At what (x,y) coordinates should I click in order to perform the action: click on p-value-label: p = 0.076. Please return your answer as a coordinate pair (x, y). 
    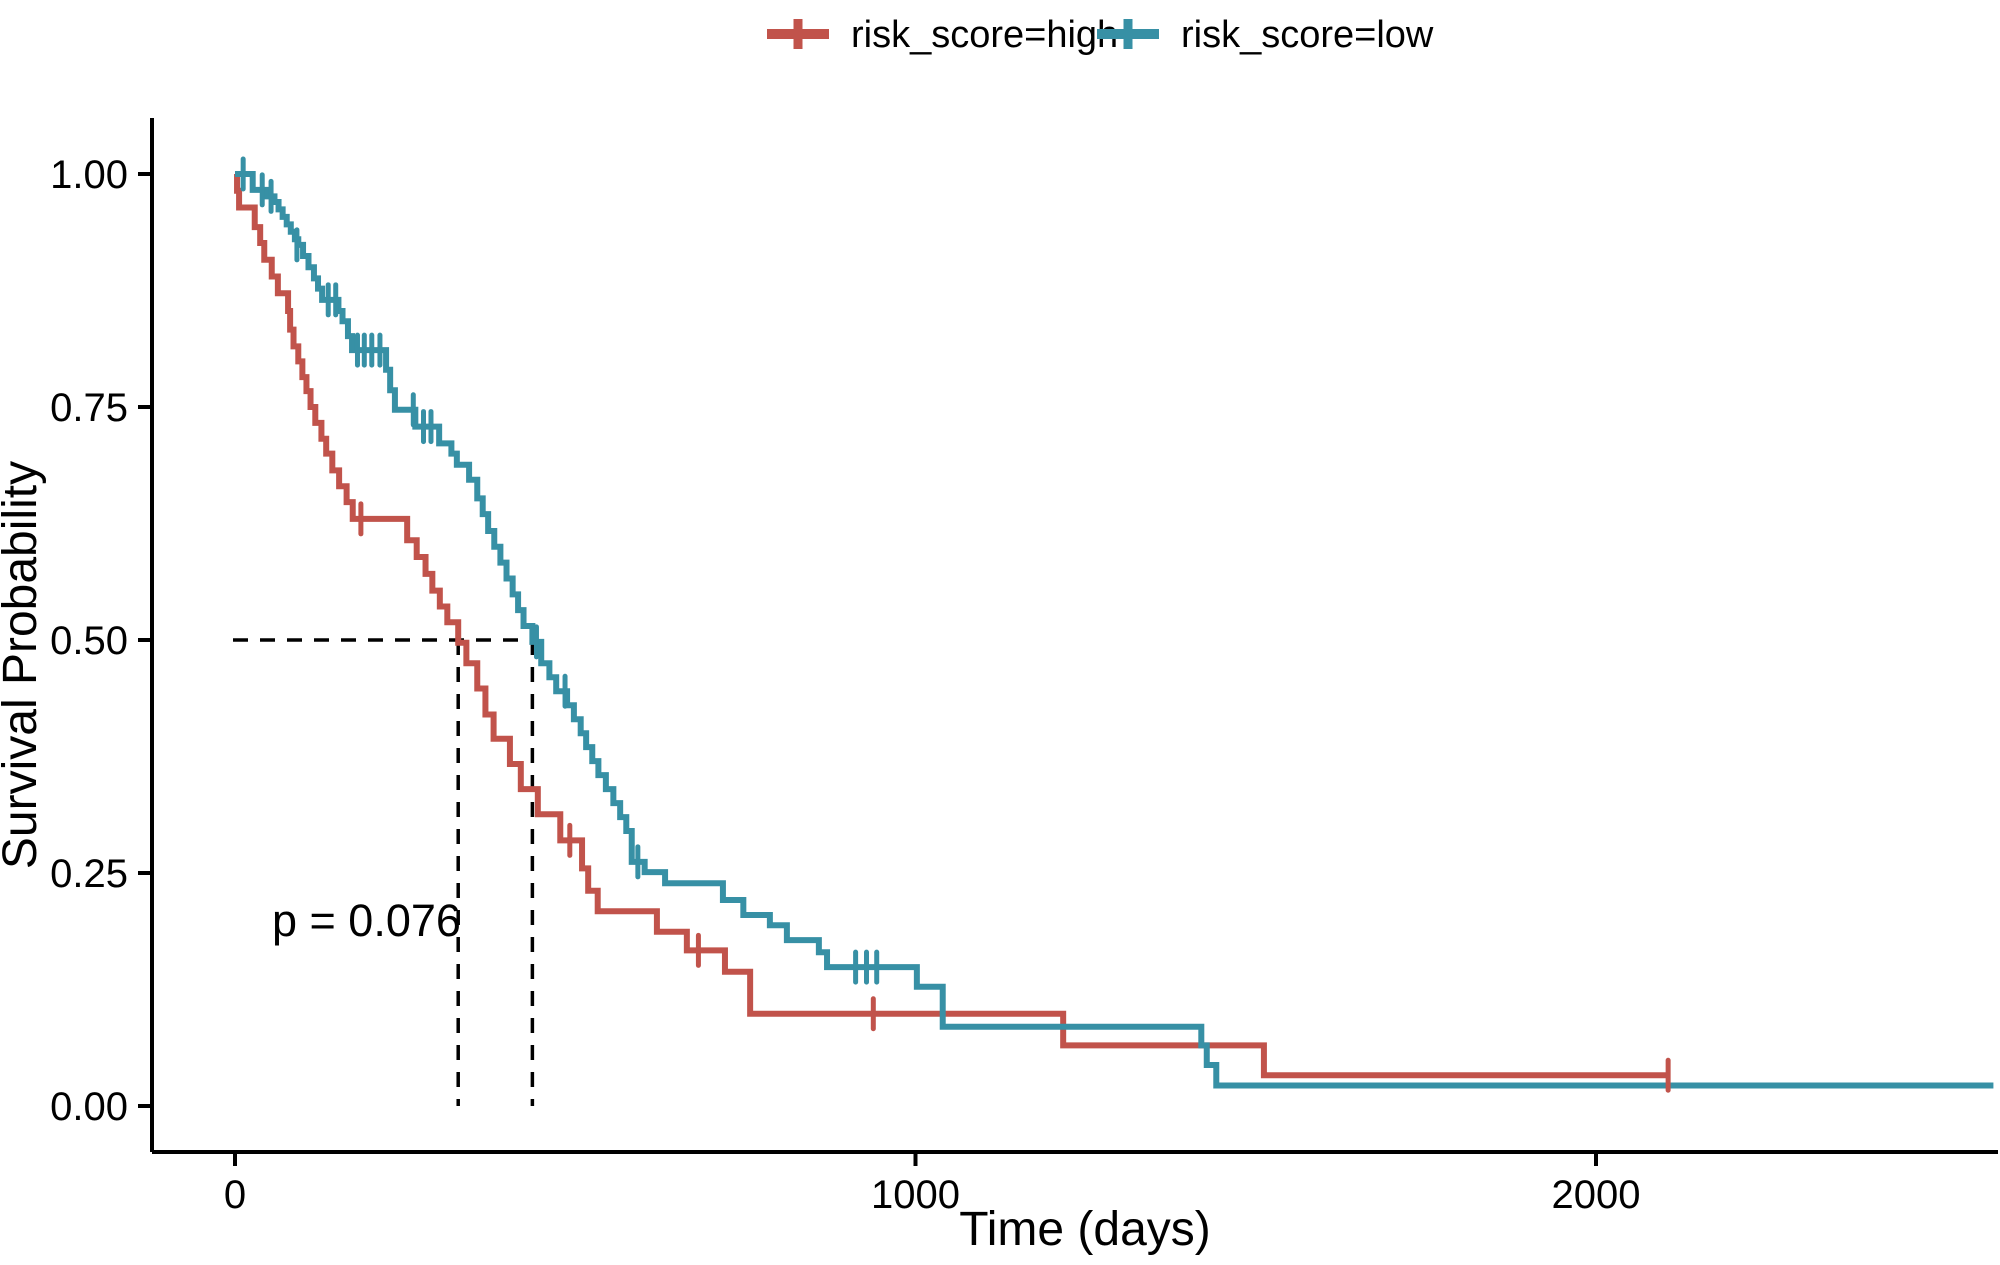
    Looking at the image, I should click on (366, 920).